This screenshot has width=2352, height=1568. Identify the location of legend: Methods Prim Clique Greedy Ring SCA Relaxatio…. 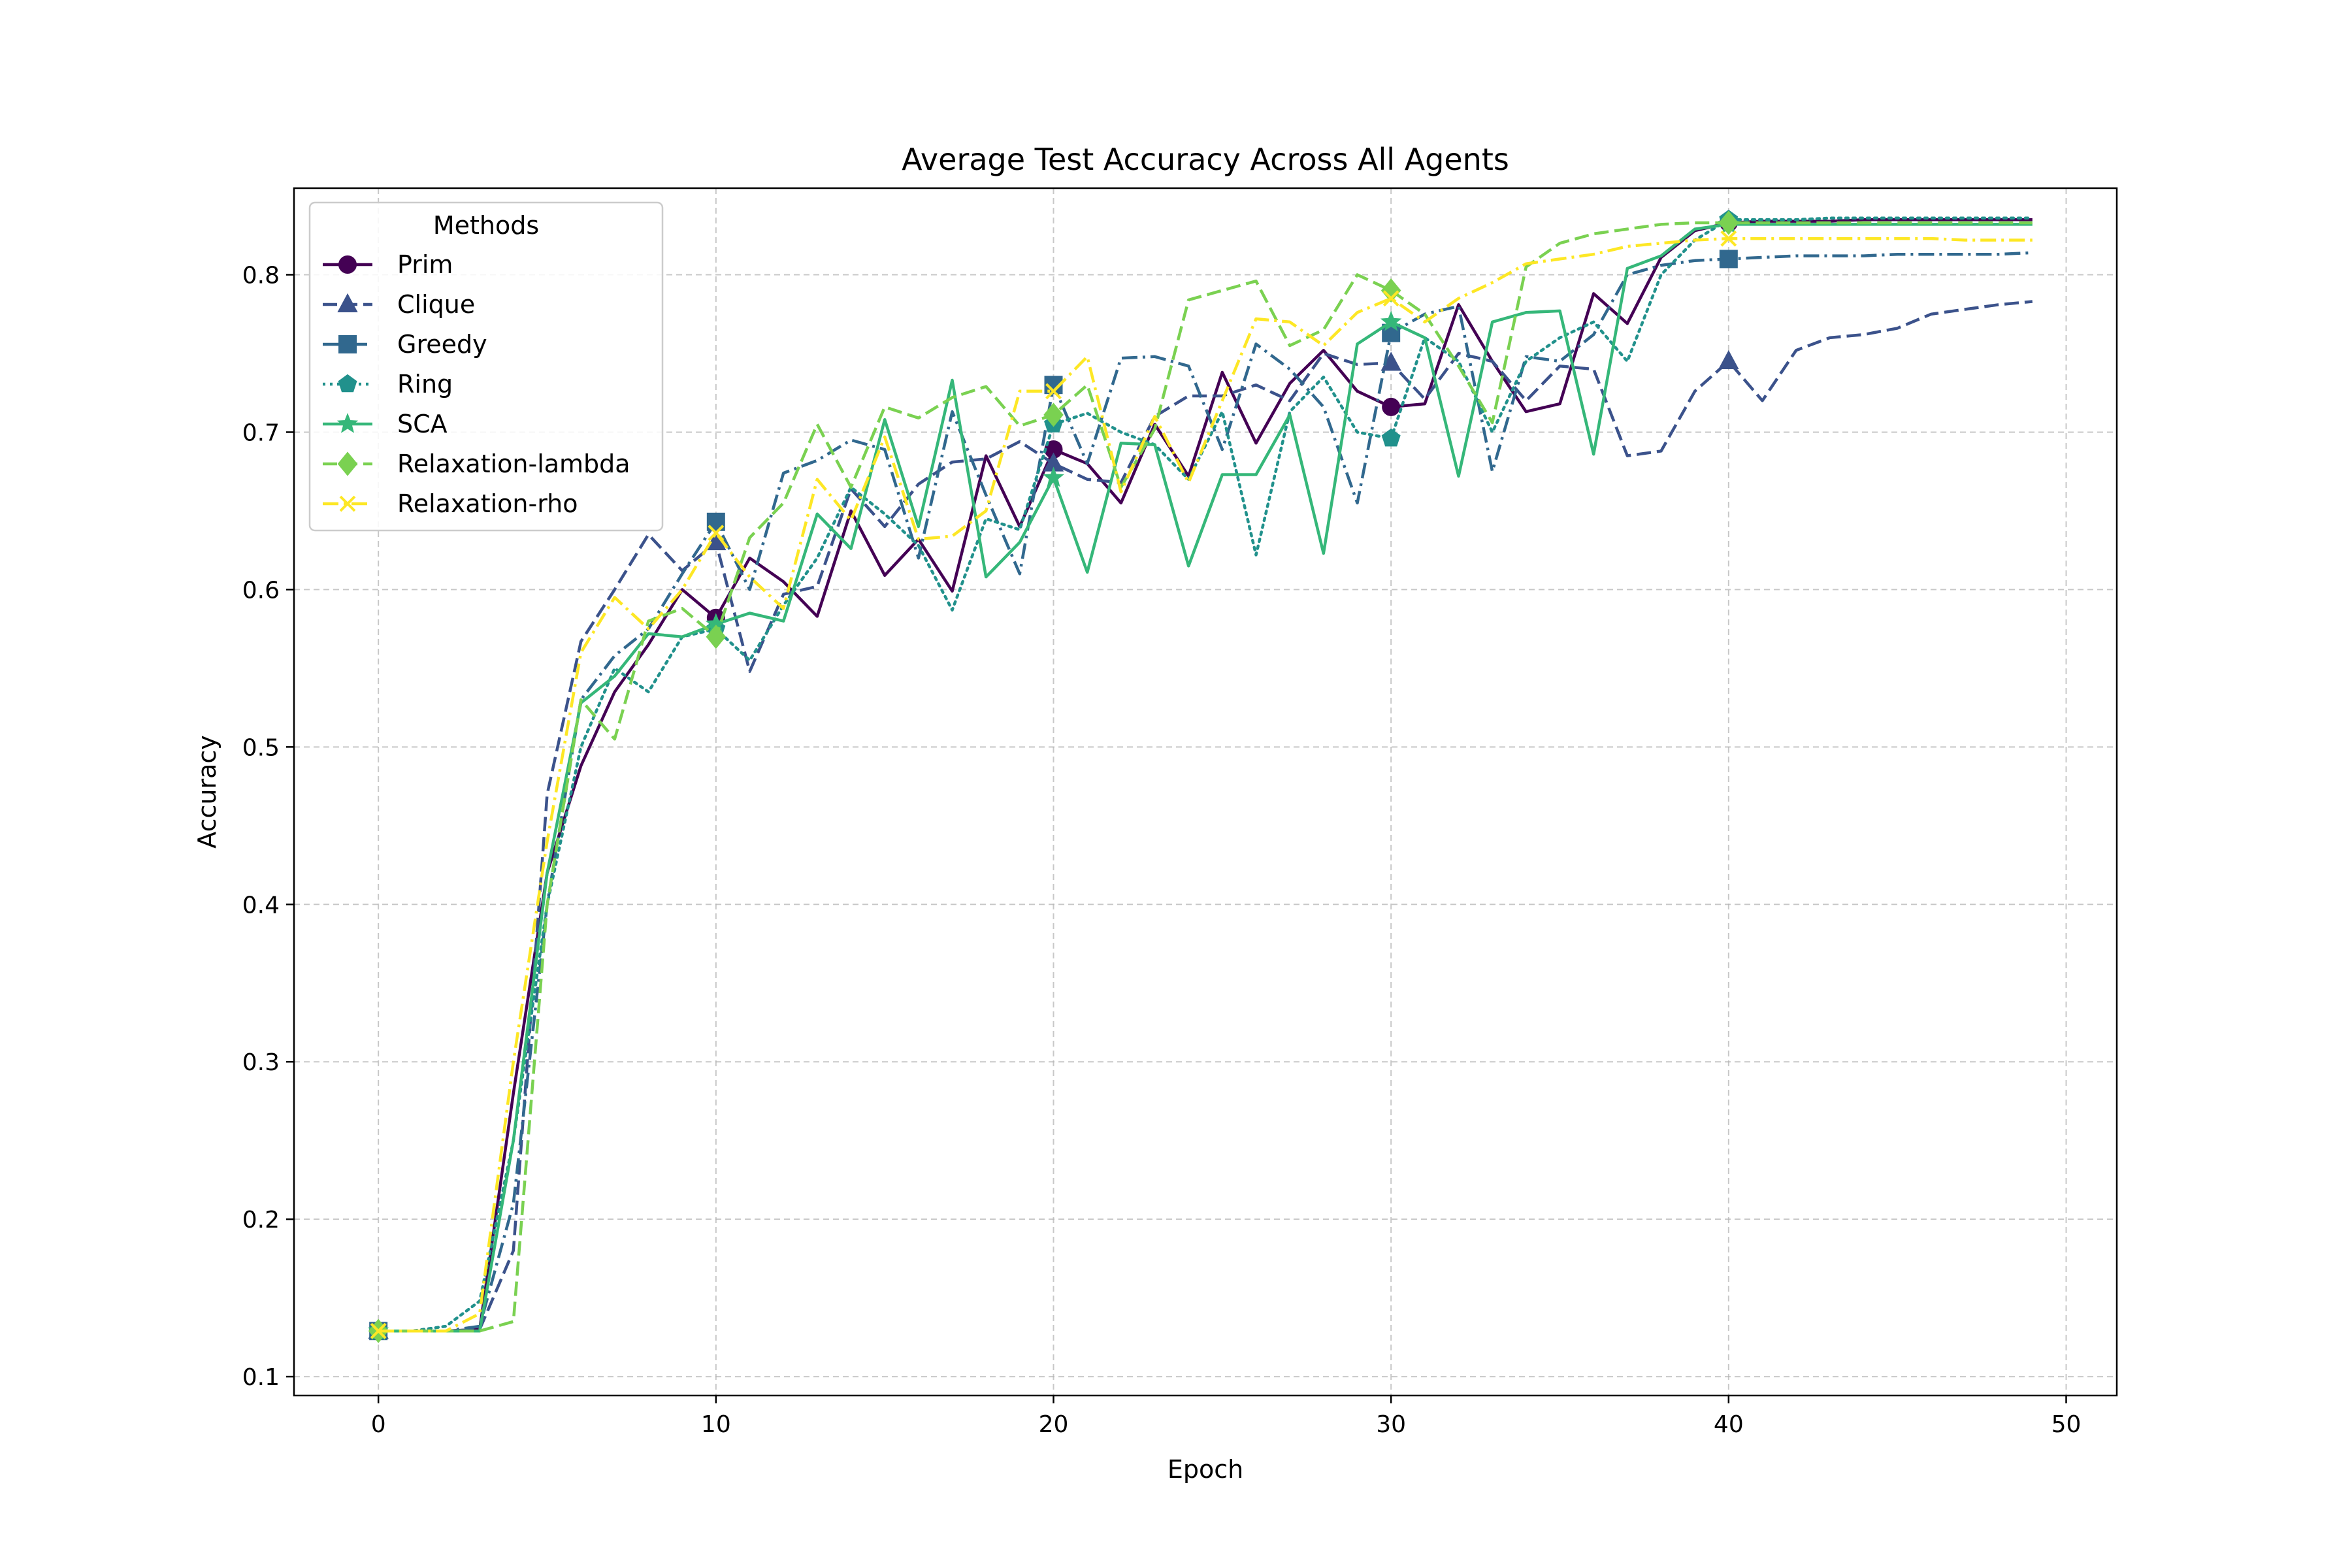
(486, 366).